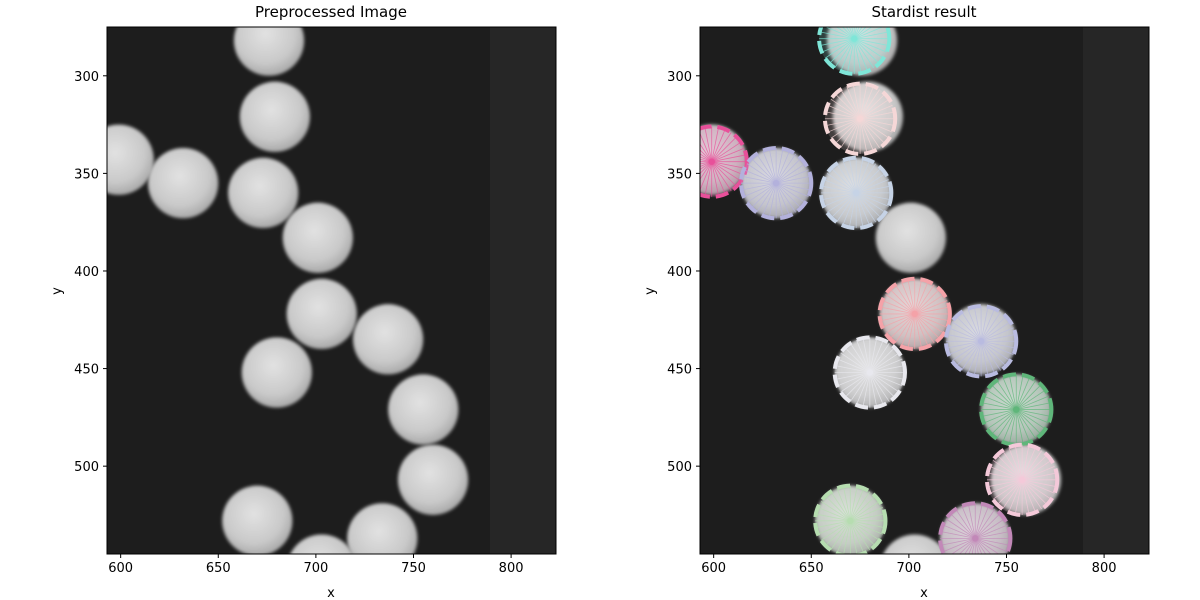 This screenshot has width=1200, height=600. I want to click on x-tick-label: 600, so click(713, 568).